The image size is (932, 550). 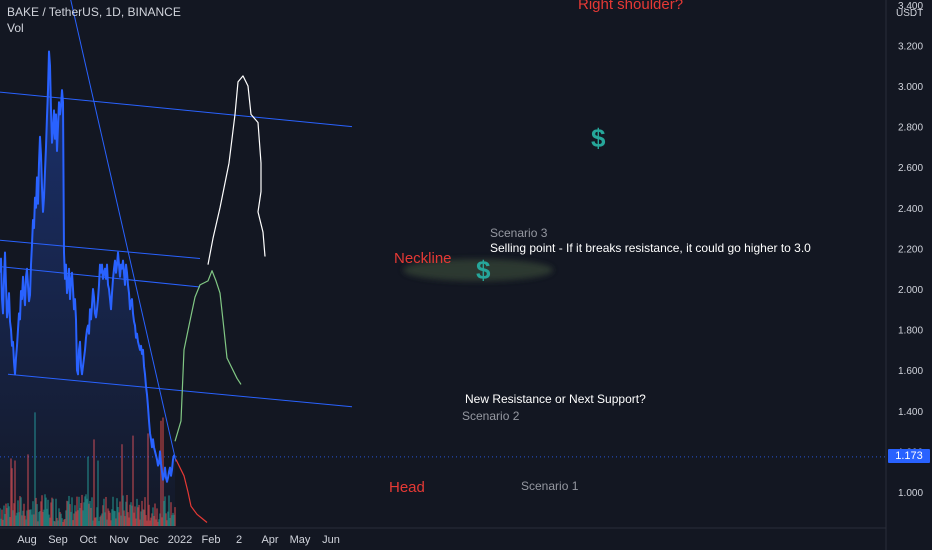 I want to click on symbol-title: BAKE / TetherUS, 1D, BINANCE, so click(x=94, y=12).